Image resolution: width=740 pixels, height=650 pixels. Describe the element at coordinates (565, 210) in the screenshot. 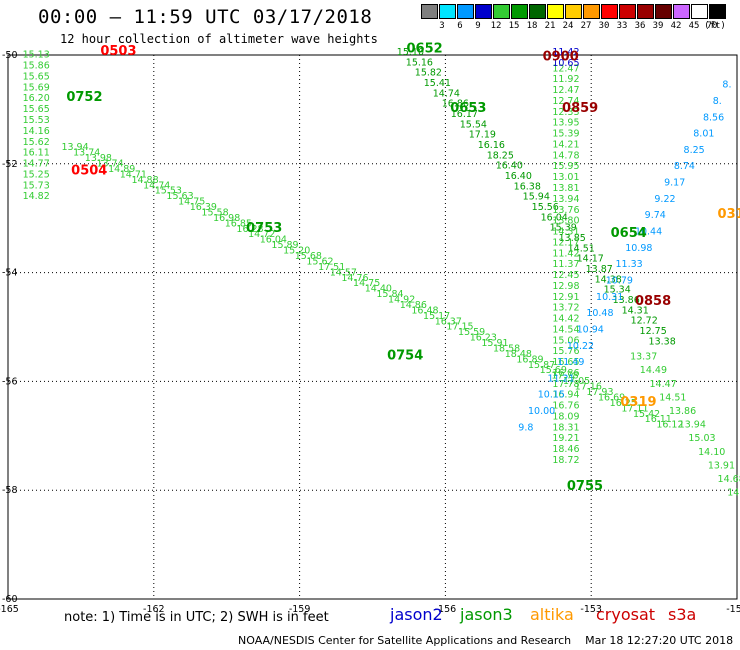

I see `swh-value: 13.76` at that location.